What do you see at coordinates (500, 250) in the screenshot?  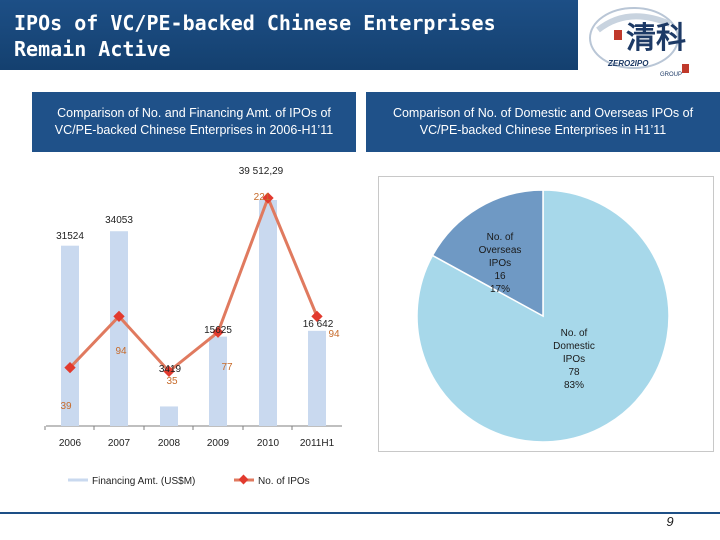 I see `pie-label-line: Overseas` at bounding box center [500, 250].